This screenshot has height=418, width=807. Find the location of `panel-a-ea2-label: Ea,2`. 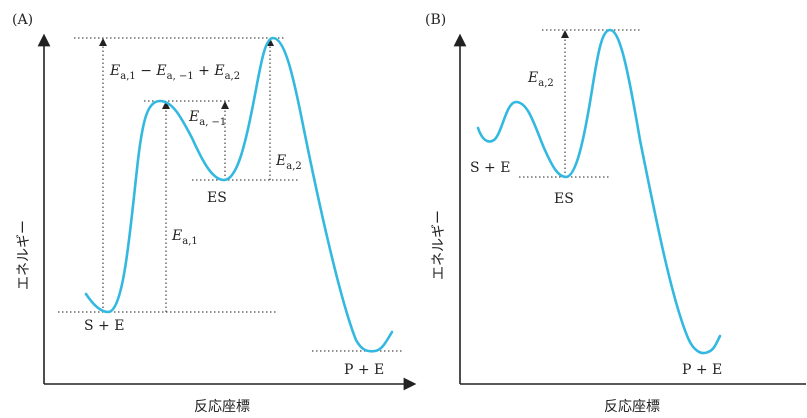

panel-a-ea2-label: Ea,2 is located at coordinates (288, 162).